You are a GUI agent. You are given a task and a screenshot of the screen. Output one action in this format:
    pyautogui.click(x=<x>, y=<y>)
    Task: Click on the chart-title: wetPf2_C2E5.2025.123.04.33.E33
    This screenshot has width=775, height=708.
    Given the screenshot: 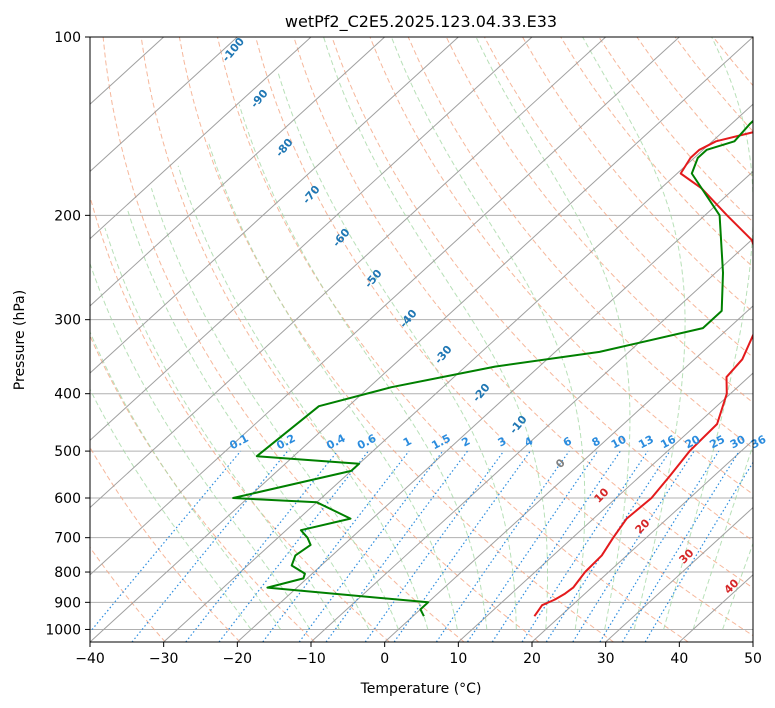 What is the action you would take?
    pyautogui.click(x=421, y=22)
    